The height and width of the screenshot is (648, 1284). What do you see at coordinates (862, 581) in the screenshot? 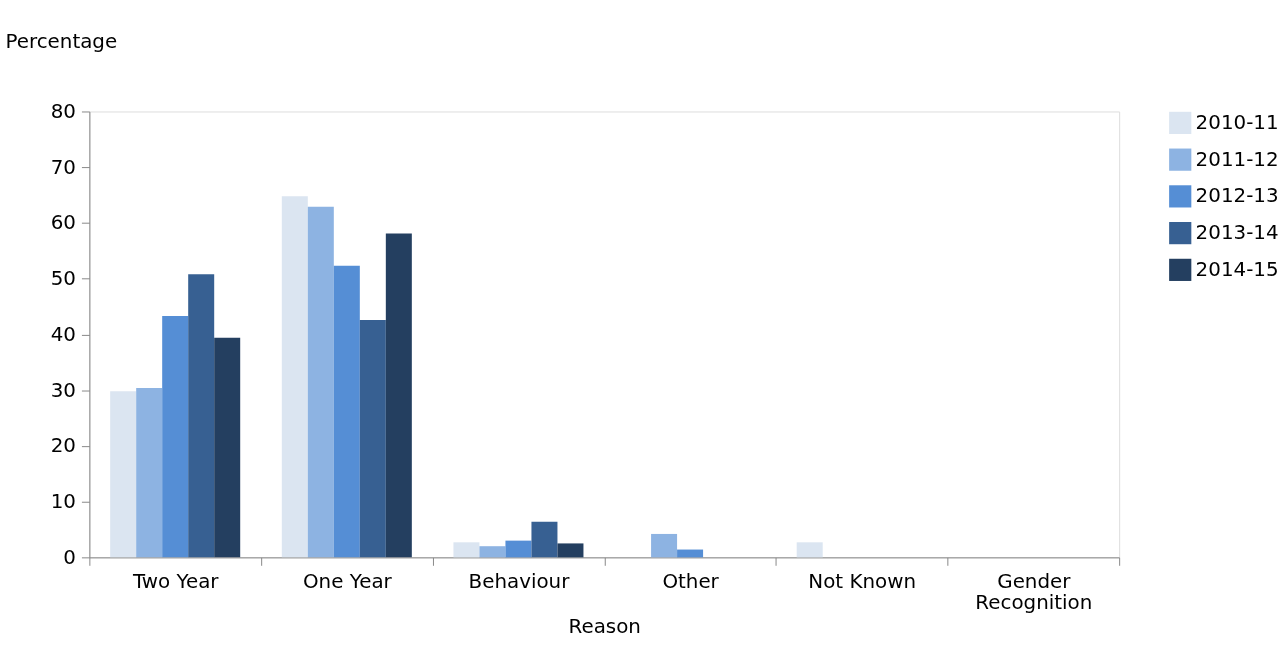
I see `x-tick-label: Not Known` at bounding box center [862, 581].